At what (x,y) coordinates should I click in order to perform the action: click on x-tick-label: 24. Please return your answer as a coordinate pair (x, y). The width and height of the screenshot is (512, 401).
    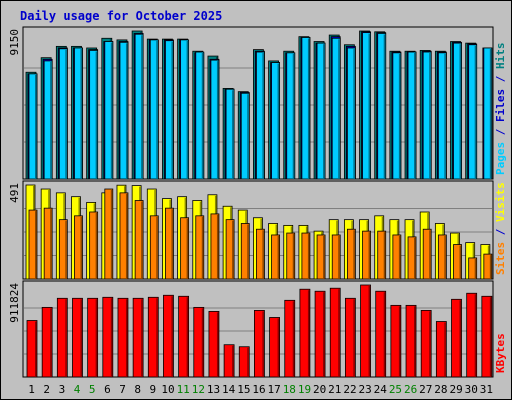
    Looking at the image, I should click on (381, 389).